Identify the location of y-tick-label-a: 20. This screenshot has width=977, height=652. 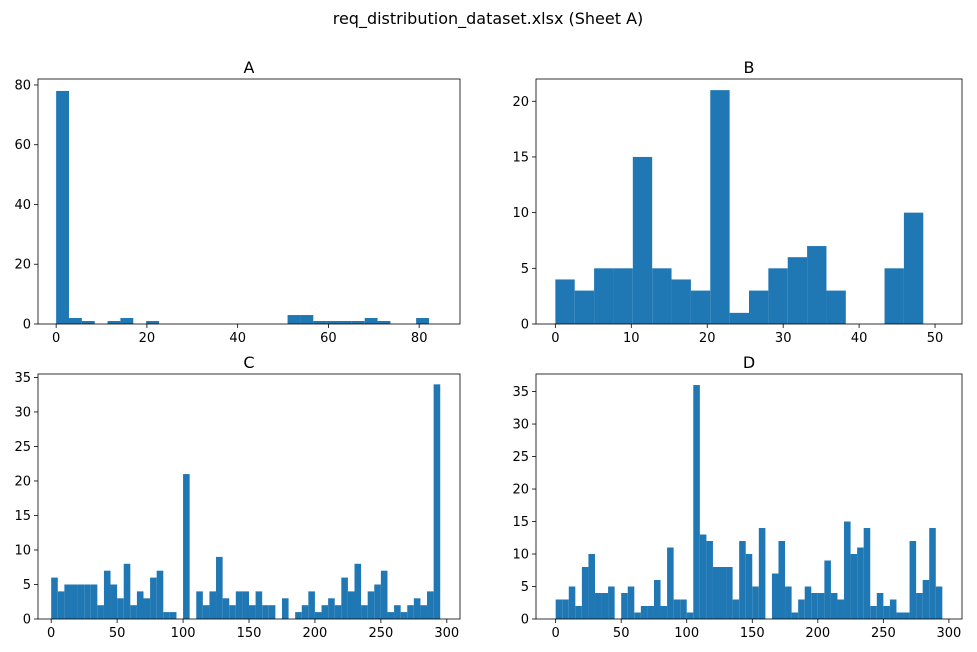
(22, 265).